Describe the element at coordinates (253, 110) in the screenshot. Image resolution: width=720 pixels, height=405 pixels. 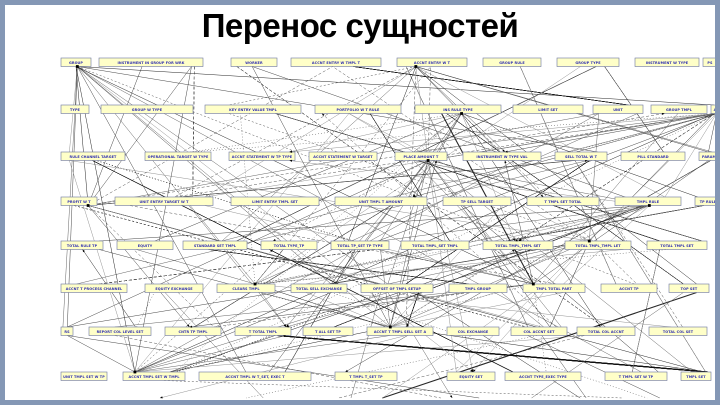
I see `entity-label: KEY ENTRY VALUE TMPL` at that location.